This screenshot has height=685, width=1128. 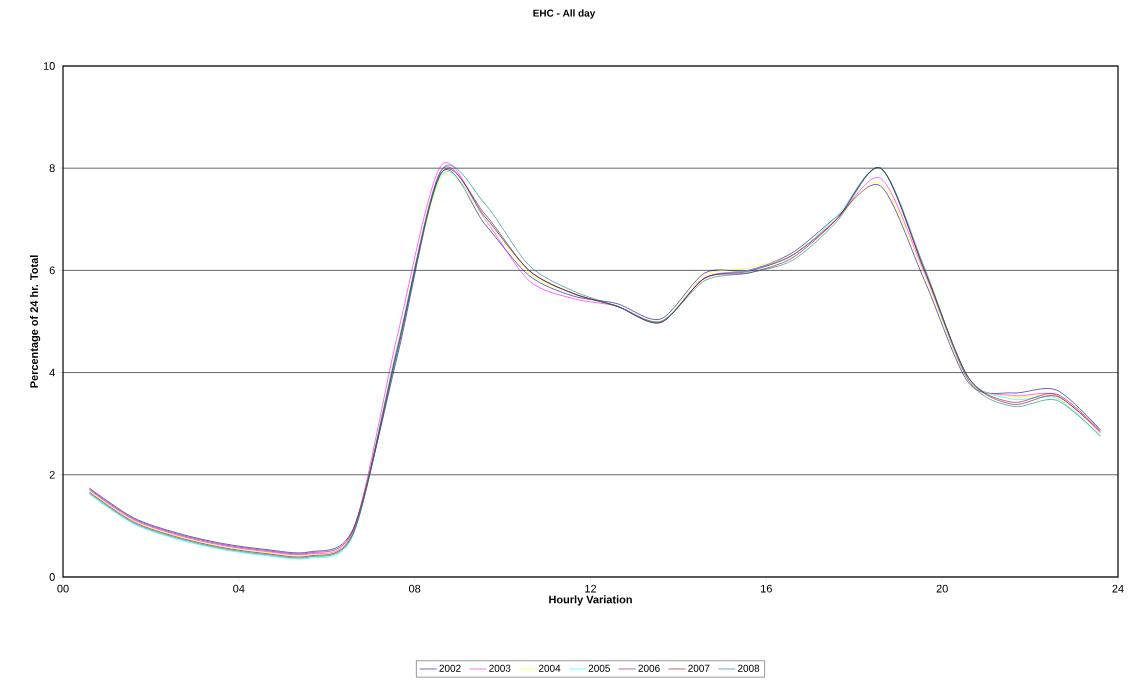 I want to click on x-tick-label: 20, so click(x=942, y=588).